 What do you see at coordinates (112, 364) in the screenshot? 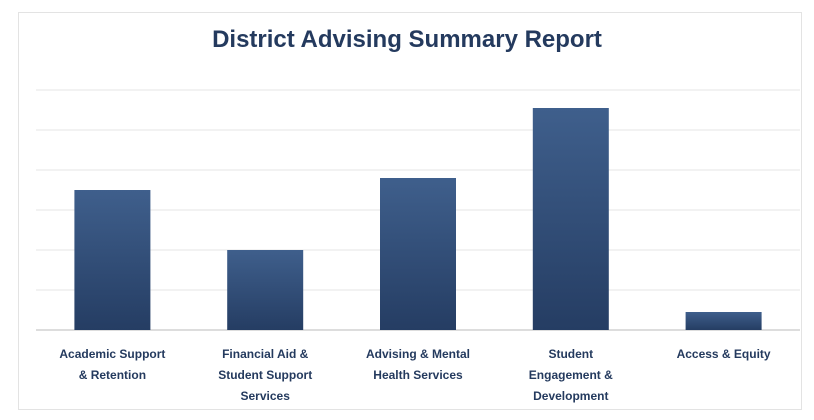
I see `category-label-1: Academic Support & Retention` at bounding box center [112, 364].